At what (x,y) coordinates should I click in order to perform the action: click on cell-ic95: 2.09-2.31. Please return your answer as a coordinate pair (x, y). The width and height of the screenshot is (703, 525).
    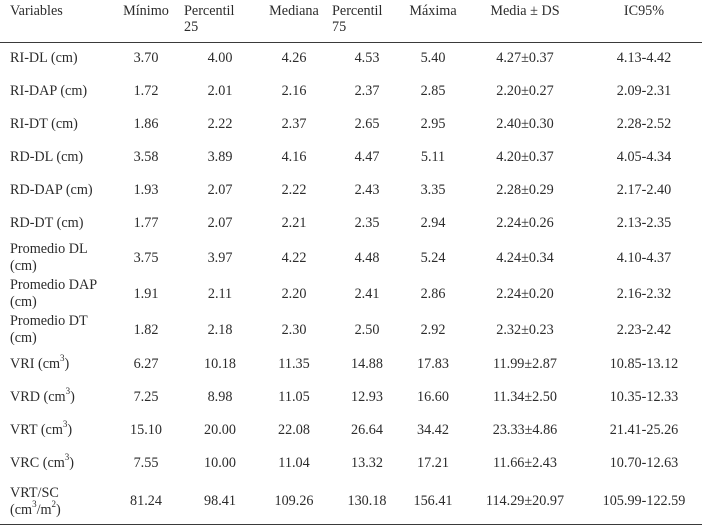
    Looking at the image, I should click on (644, 91).